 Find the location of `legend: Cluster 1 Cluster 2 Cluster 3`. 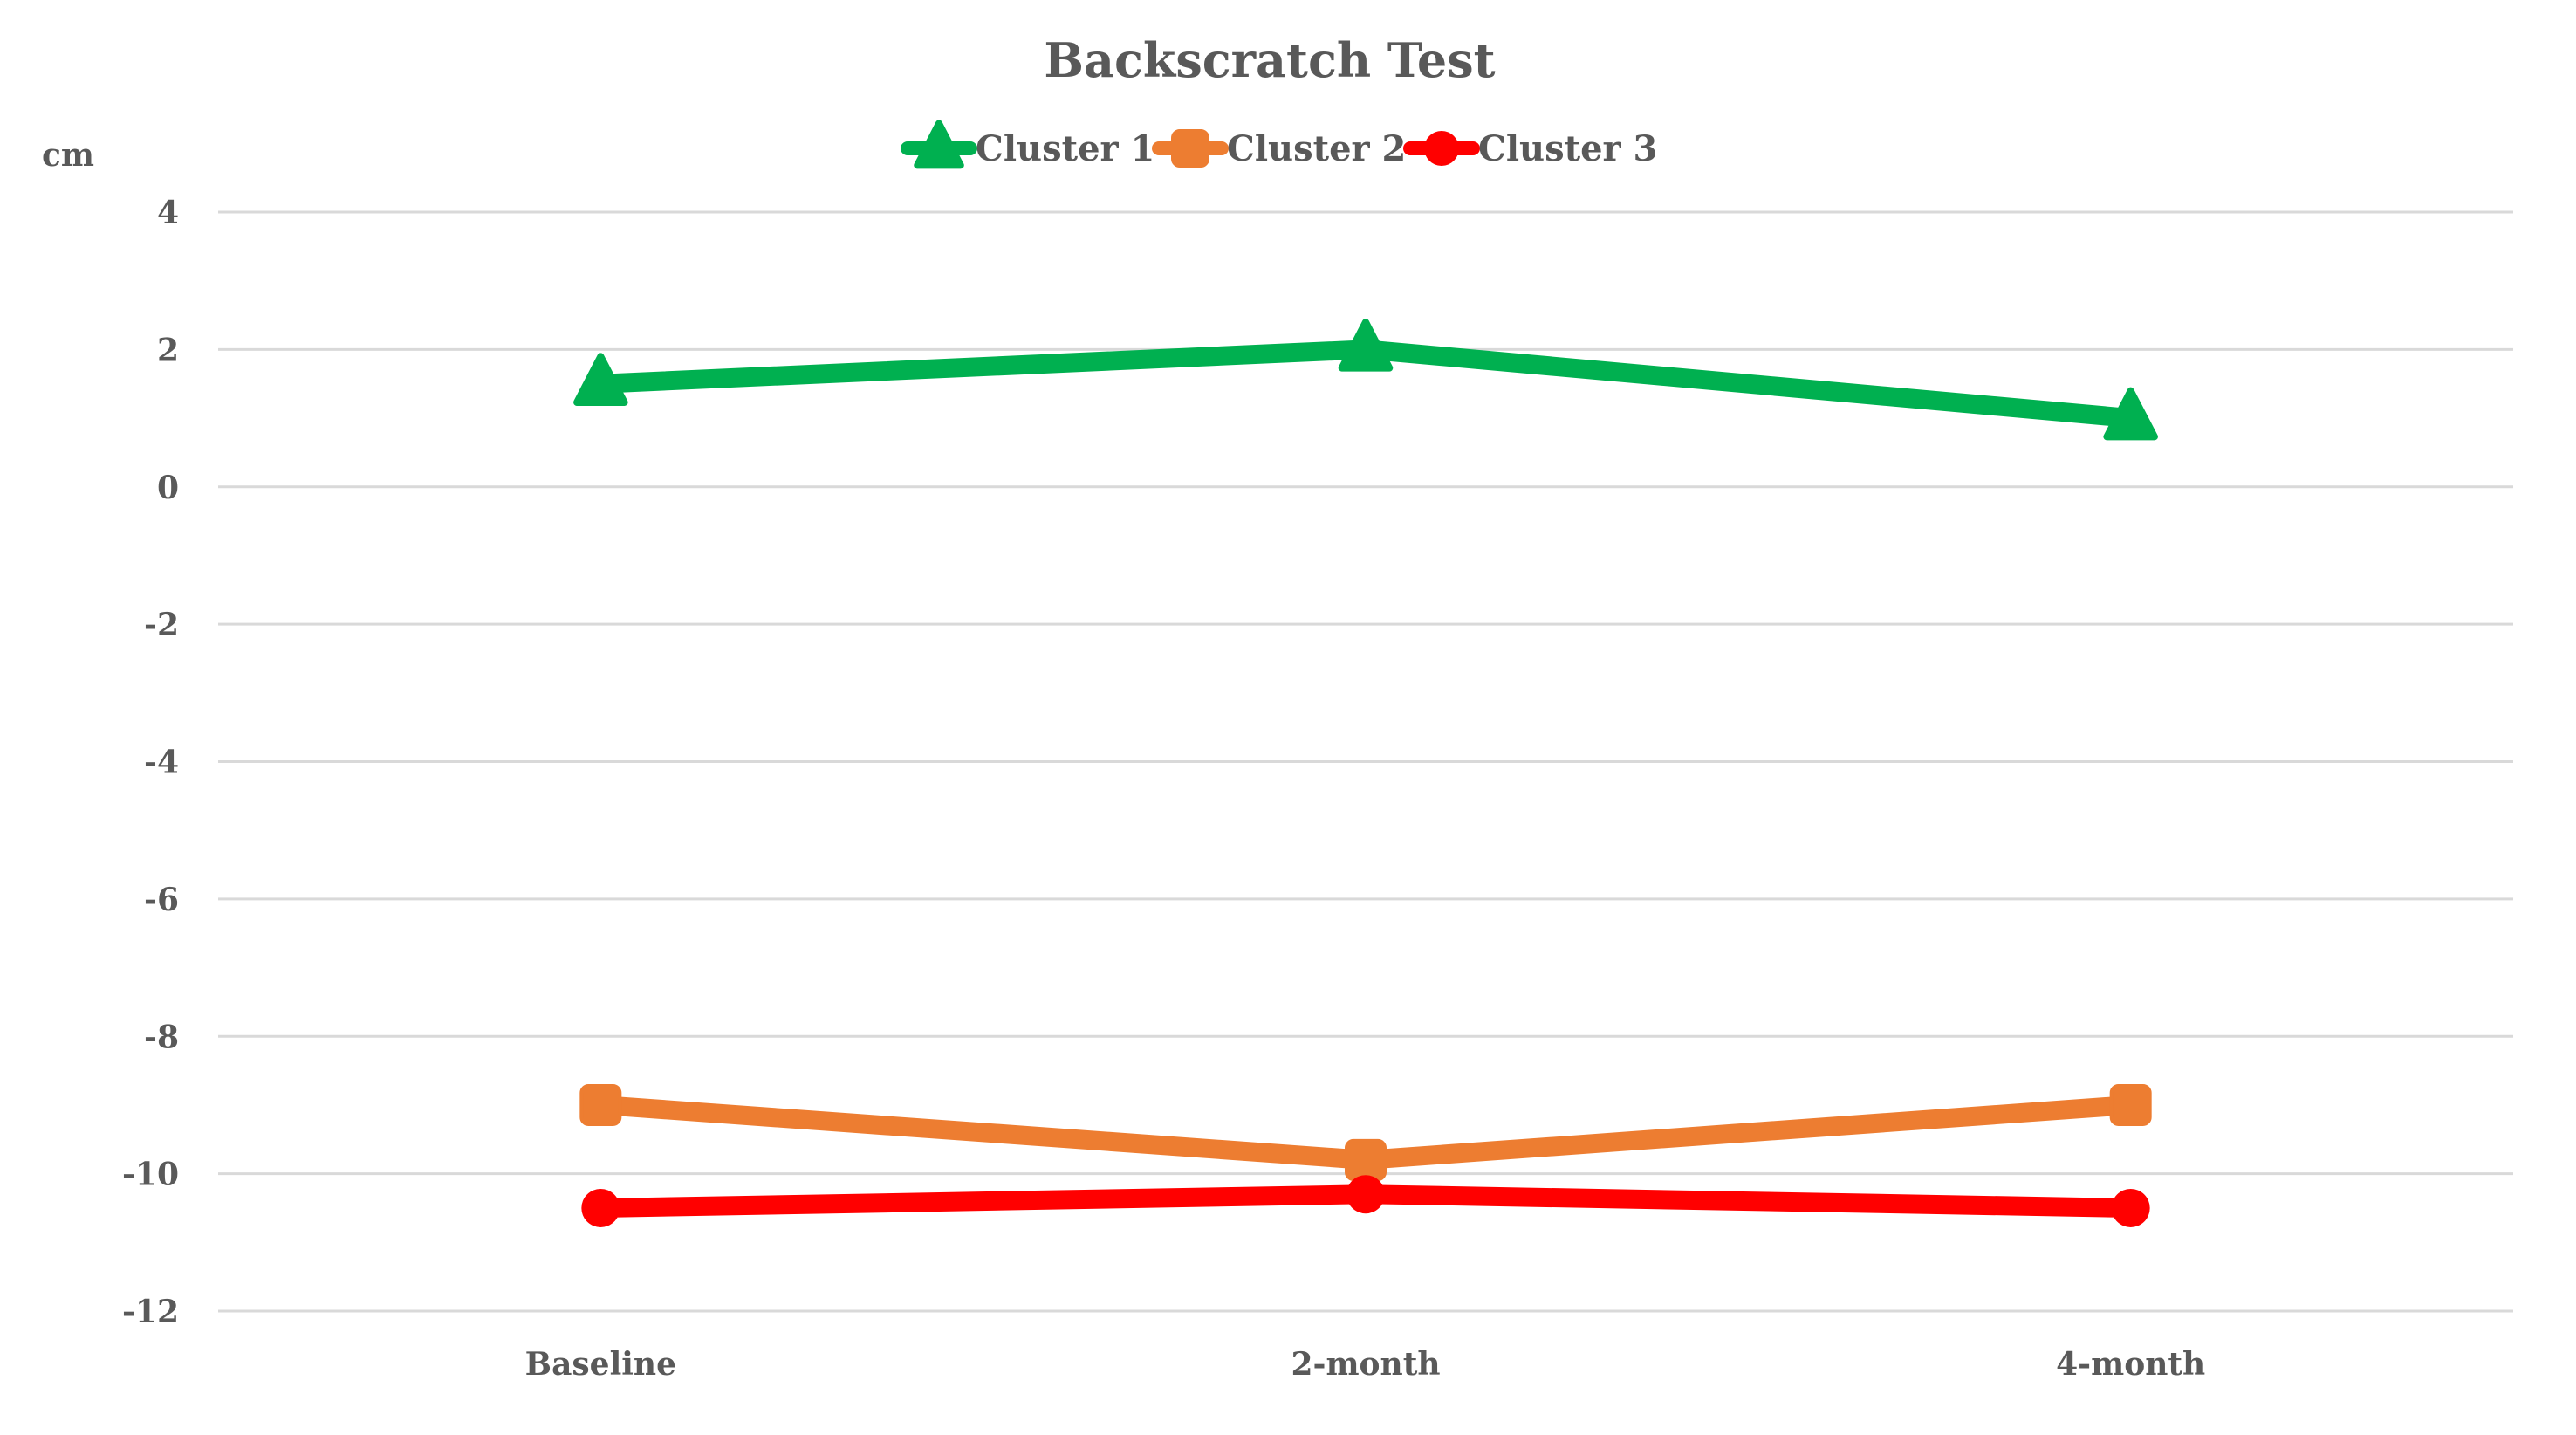

legend: Cluster 1 Cluster 2 Cluster 3 is located at coordinates (1279, 144).